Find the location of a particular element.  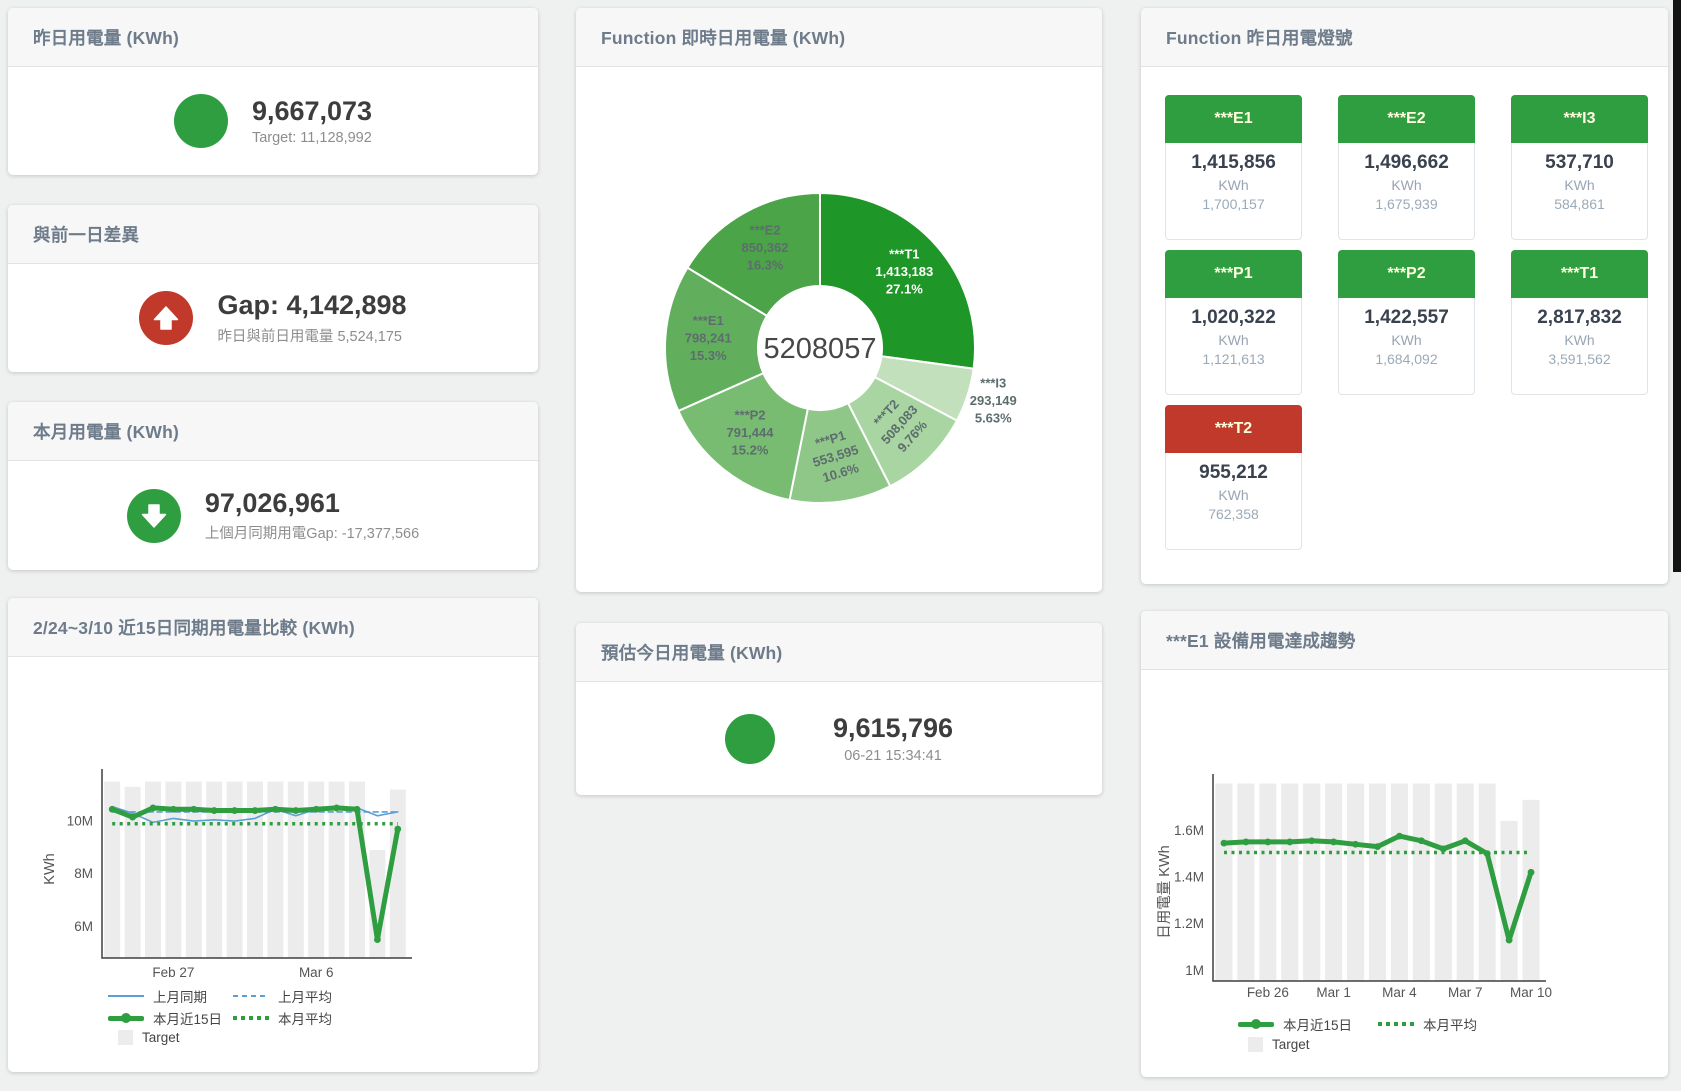

legend-last-month-avg: 上月平均 is located at coordinates (295, 996).